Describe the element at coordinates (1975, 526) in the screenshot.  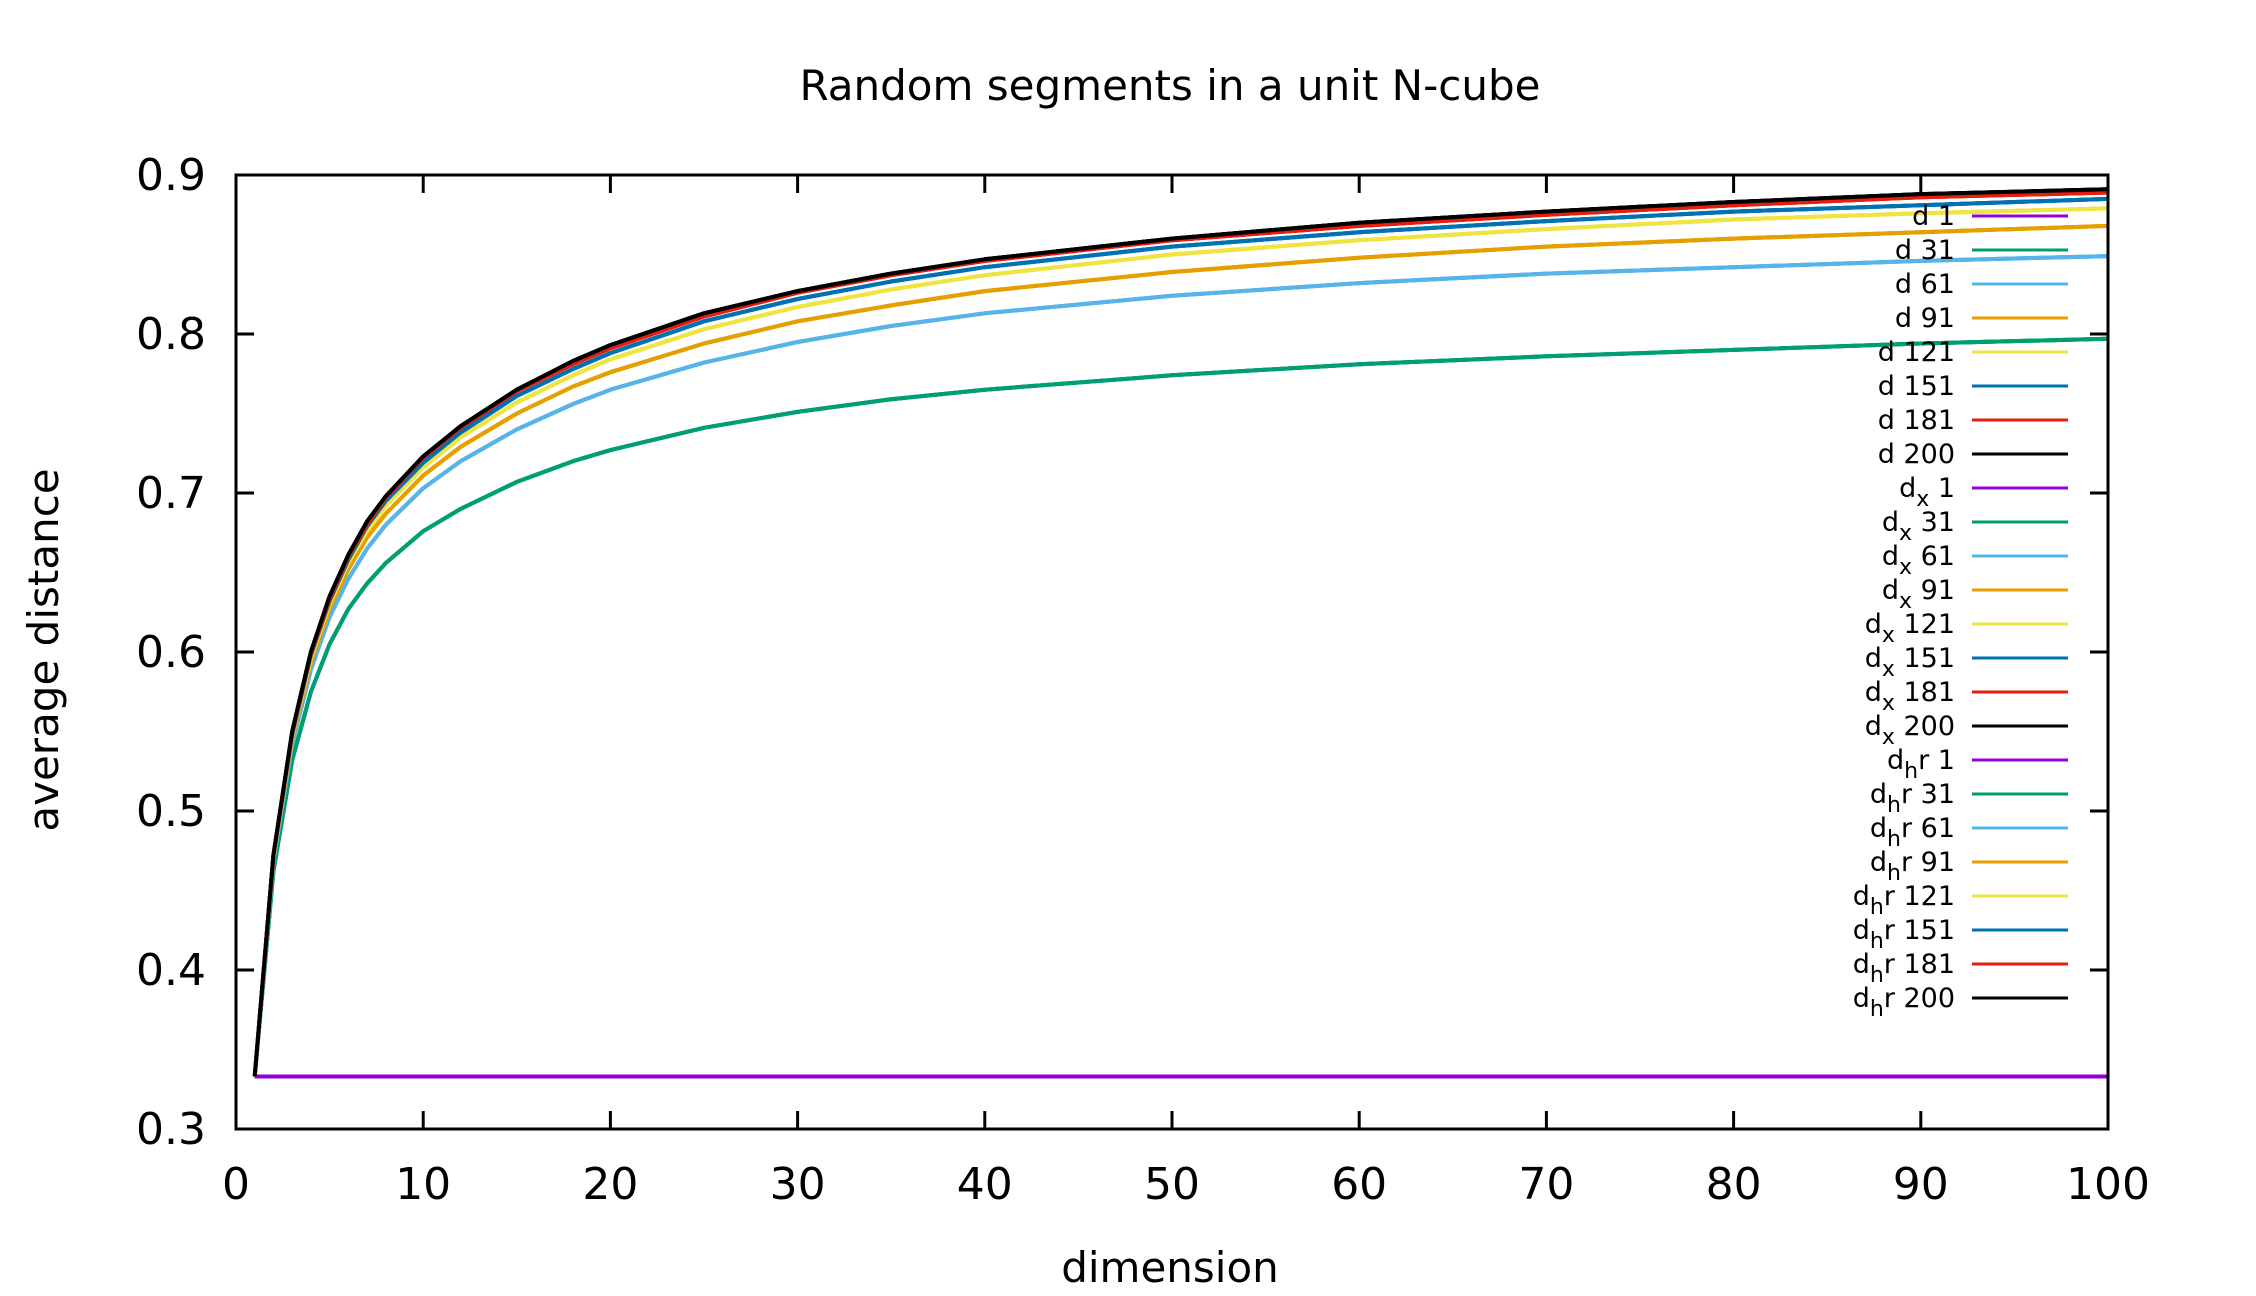
I see `legend-entry: dx 31` at that location.